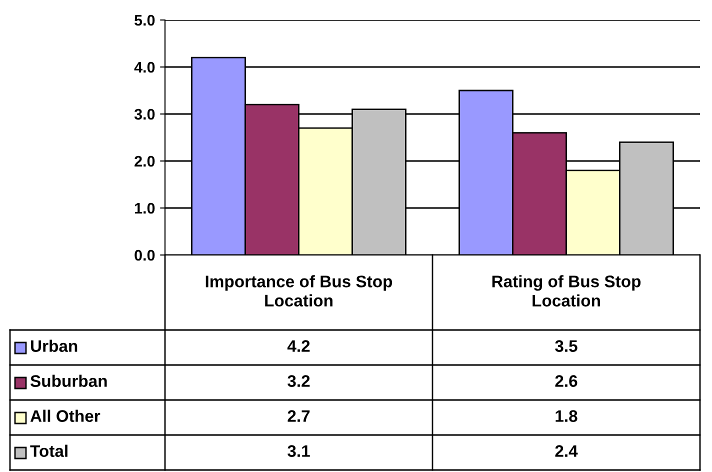  I want to click on y-tick-label: 4.0, so click(144, 67).